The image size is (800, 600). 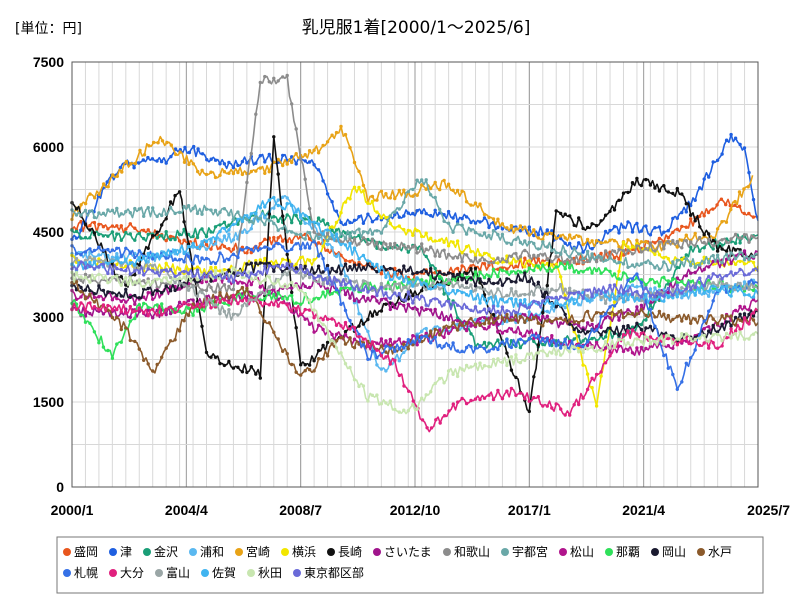 I want to click on y-tick-label: 6000, so click(x=48, y=147).